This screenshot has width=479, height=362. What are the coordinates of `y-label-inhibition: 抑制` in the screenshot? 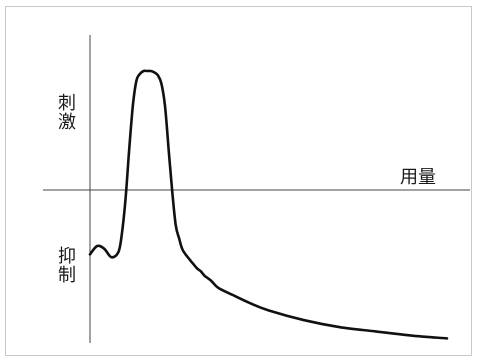 It's located at (65, 265).